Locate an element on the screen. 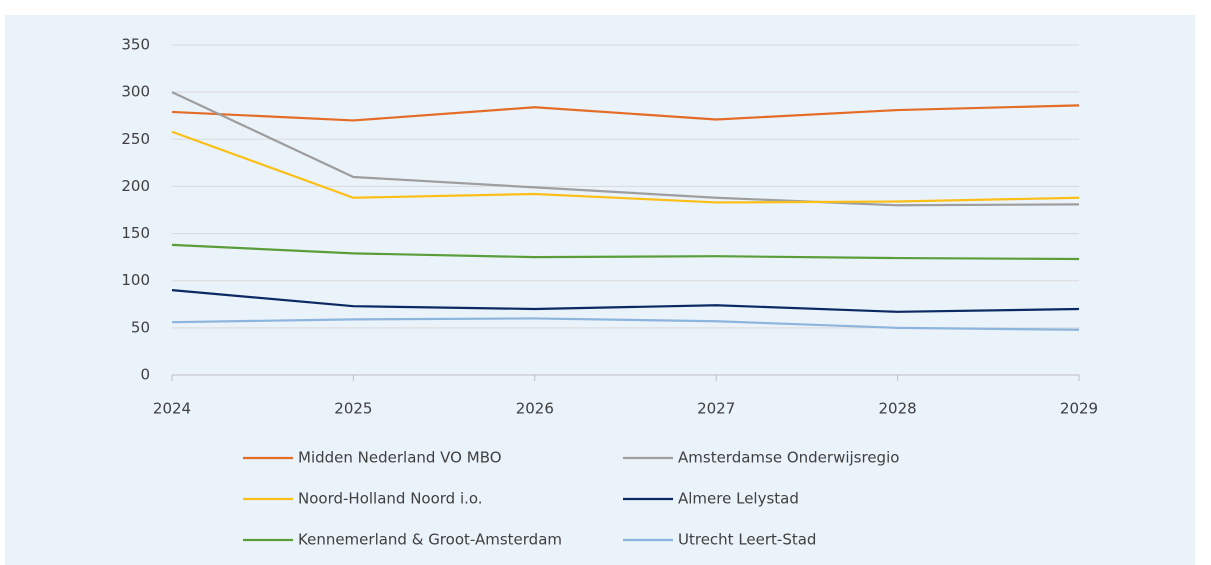  legend-label: Almere Lelystad is located at coordinates (738, 499).